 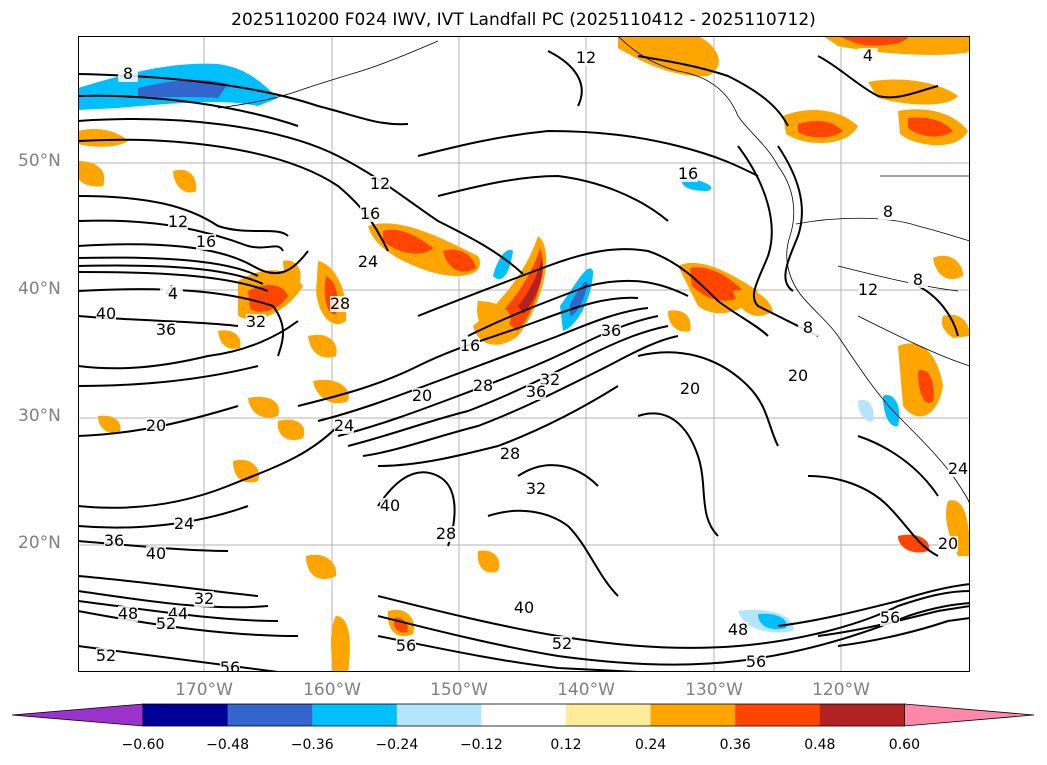 I want to click on lon-label-170w: 170°W, so click(x=204, y=690).